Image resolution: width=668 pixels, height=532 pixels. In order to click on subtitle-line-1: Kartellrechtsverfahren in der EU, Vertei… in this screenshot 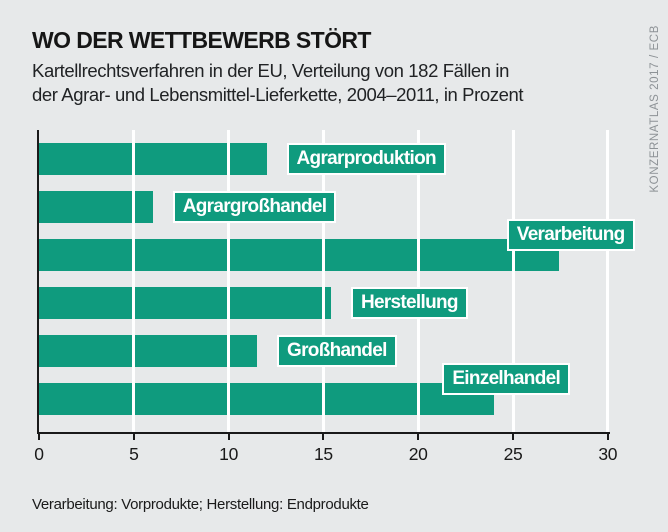, I will do `click(271, 70)`.